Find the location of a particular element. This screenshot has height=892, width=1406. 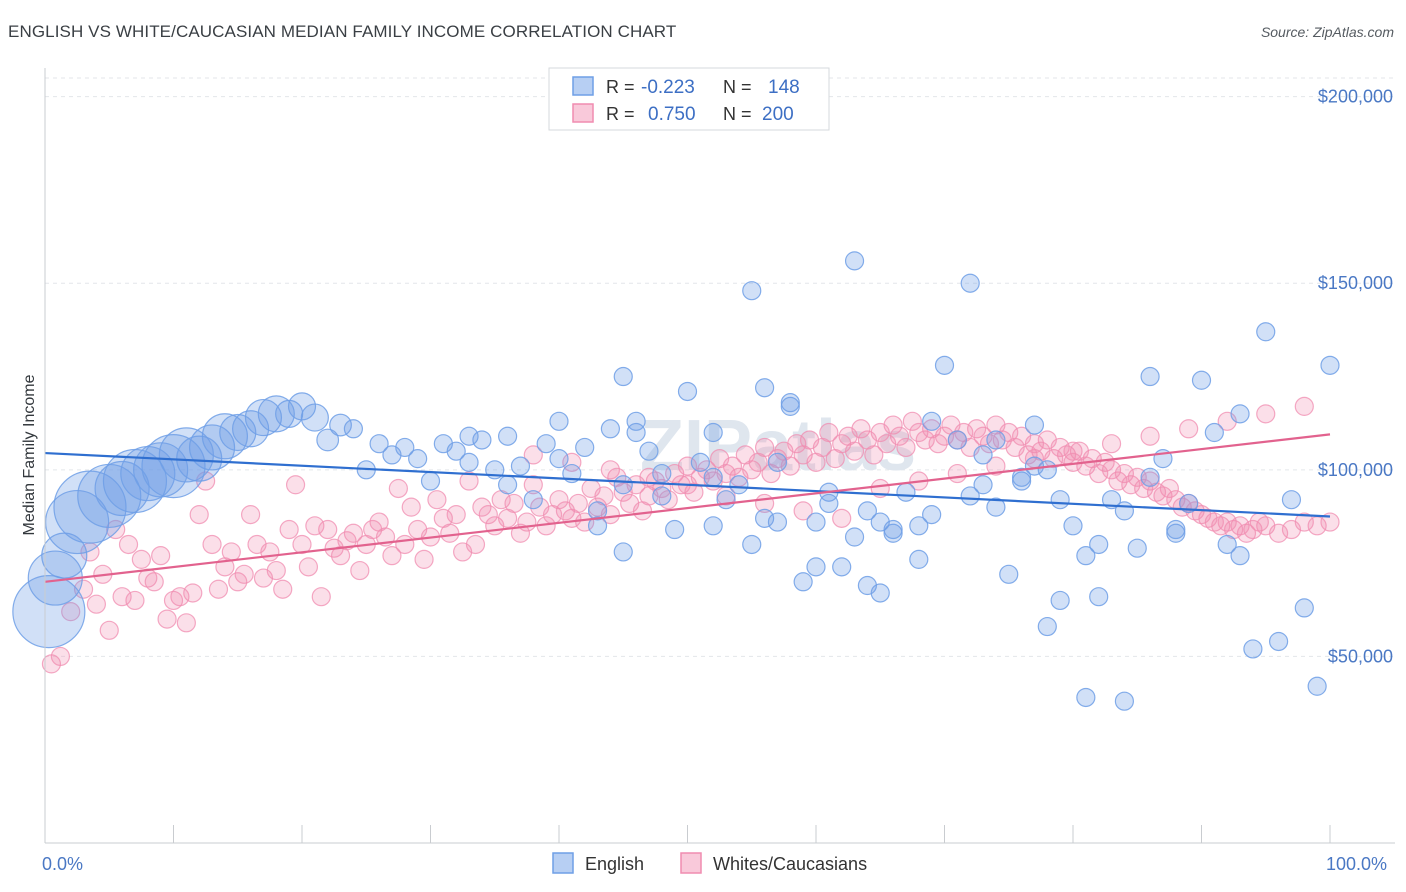

legend-top: R = -0.223 N = 148 R = 0.750 N = 200 is located at coordinates (689, 99).